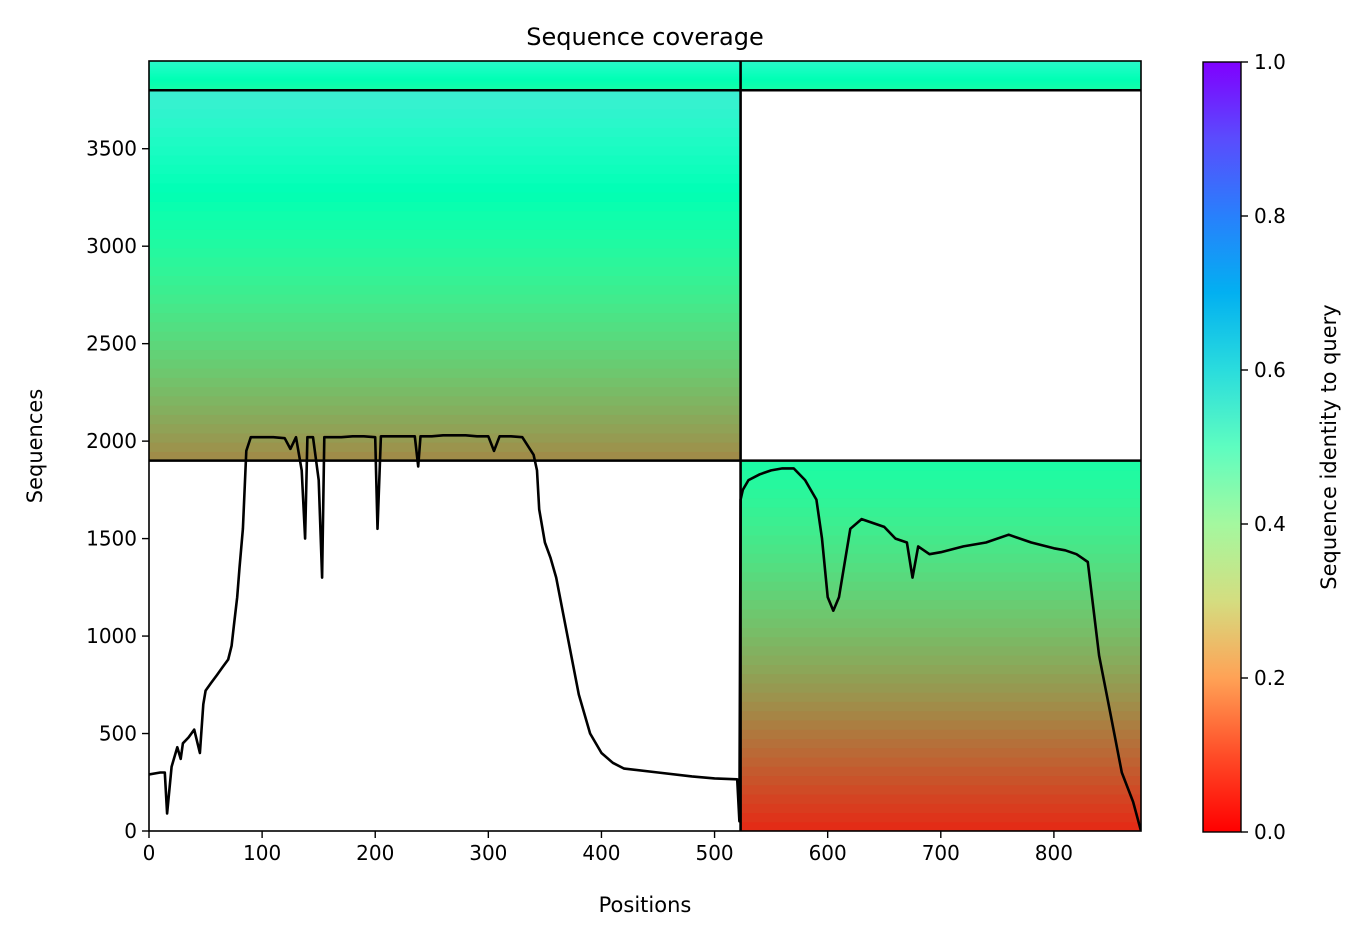 Image resolution: width=1364 pixels, height=939 pixels. What do you see at coordinates (111, 344) in the screenshot?
I see `y-tick-label: 2500` at bounding box center [111, 344].